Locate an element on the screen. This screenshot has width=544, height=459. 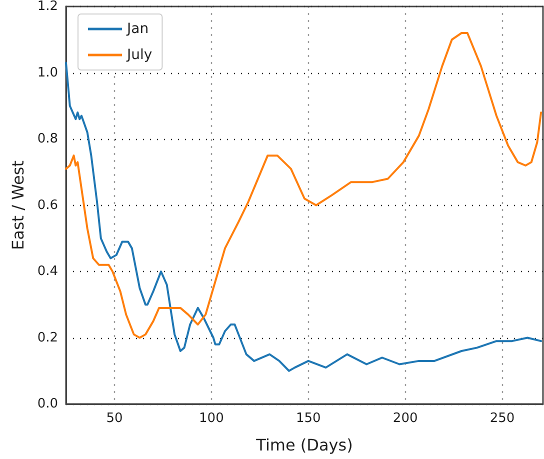
x-tick-label: 250 is located at coordinates (502, 418).